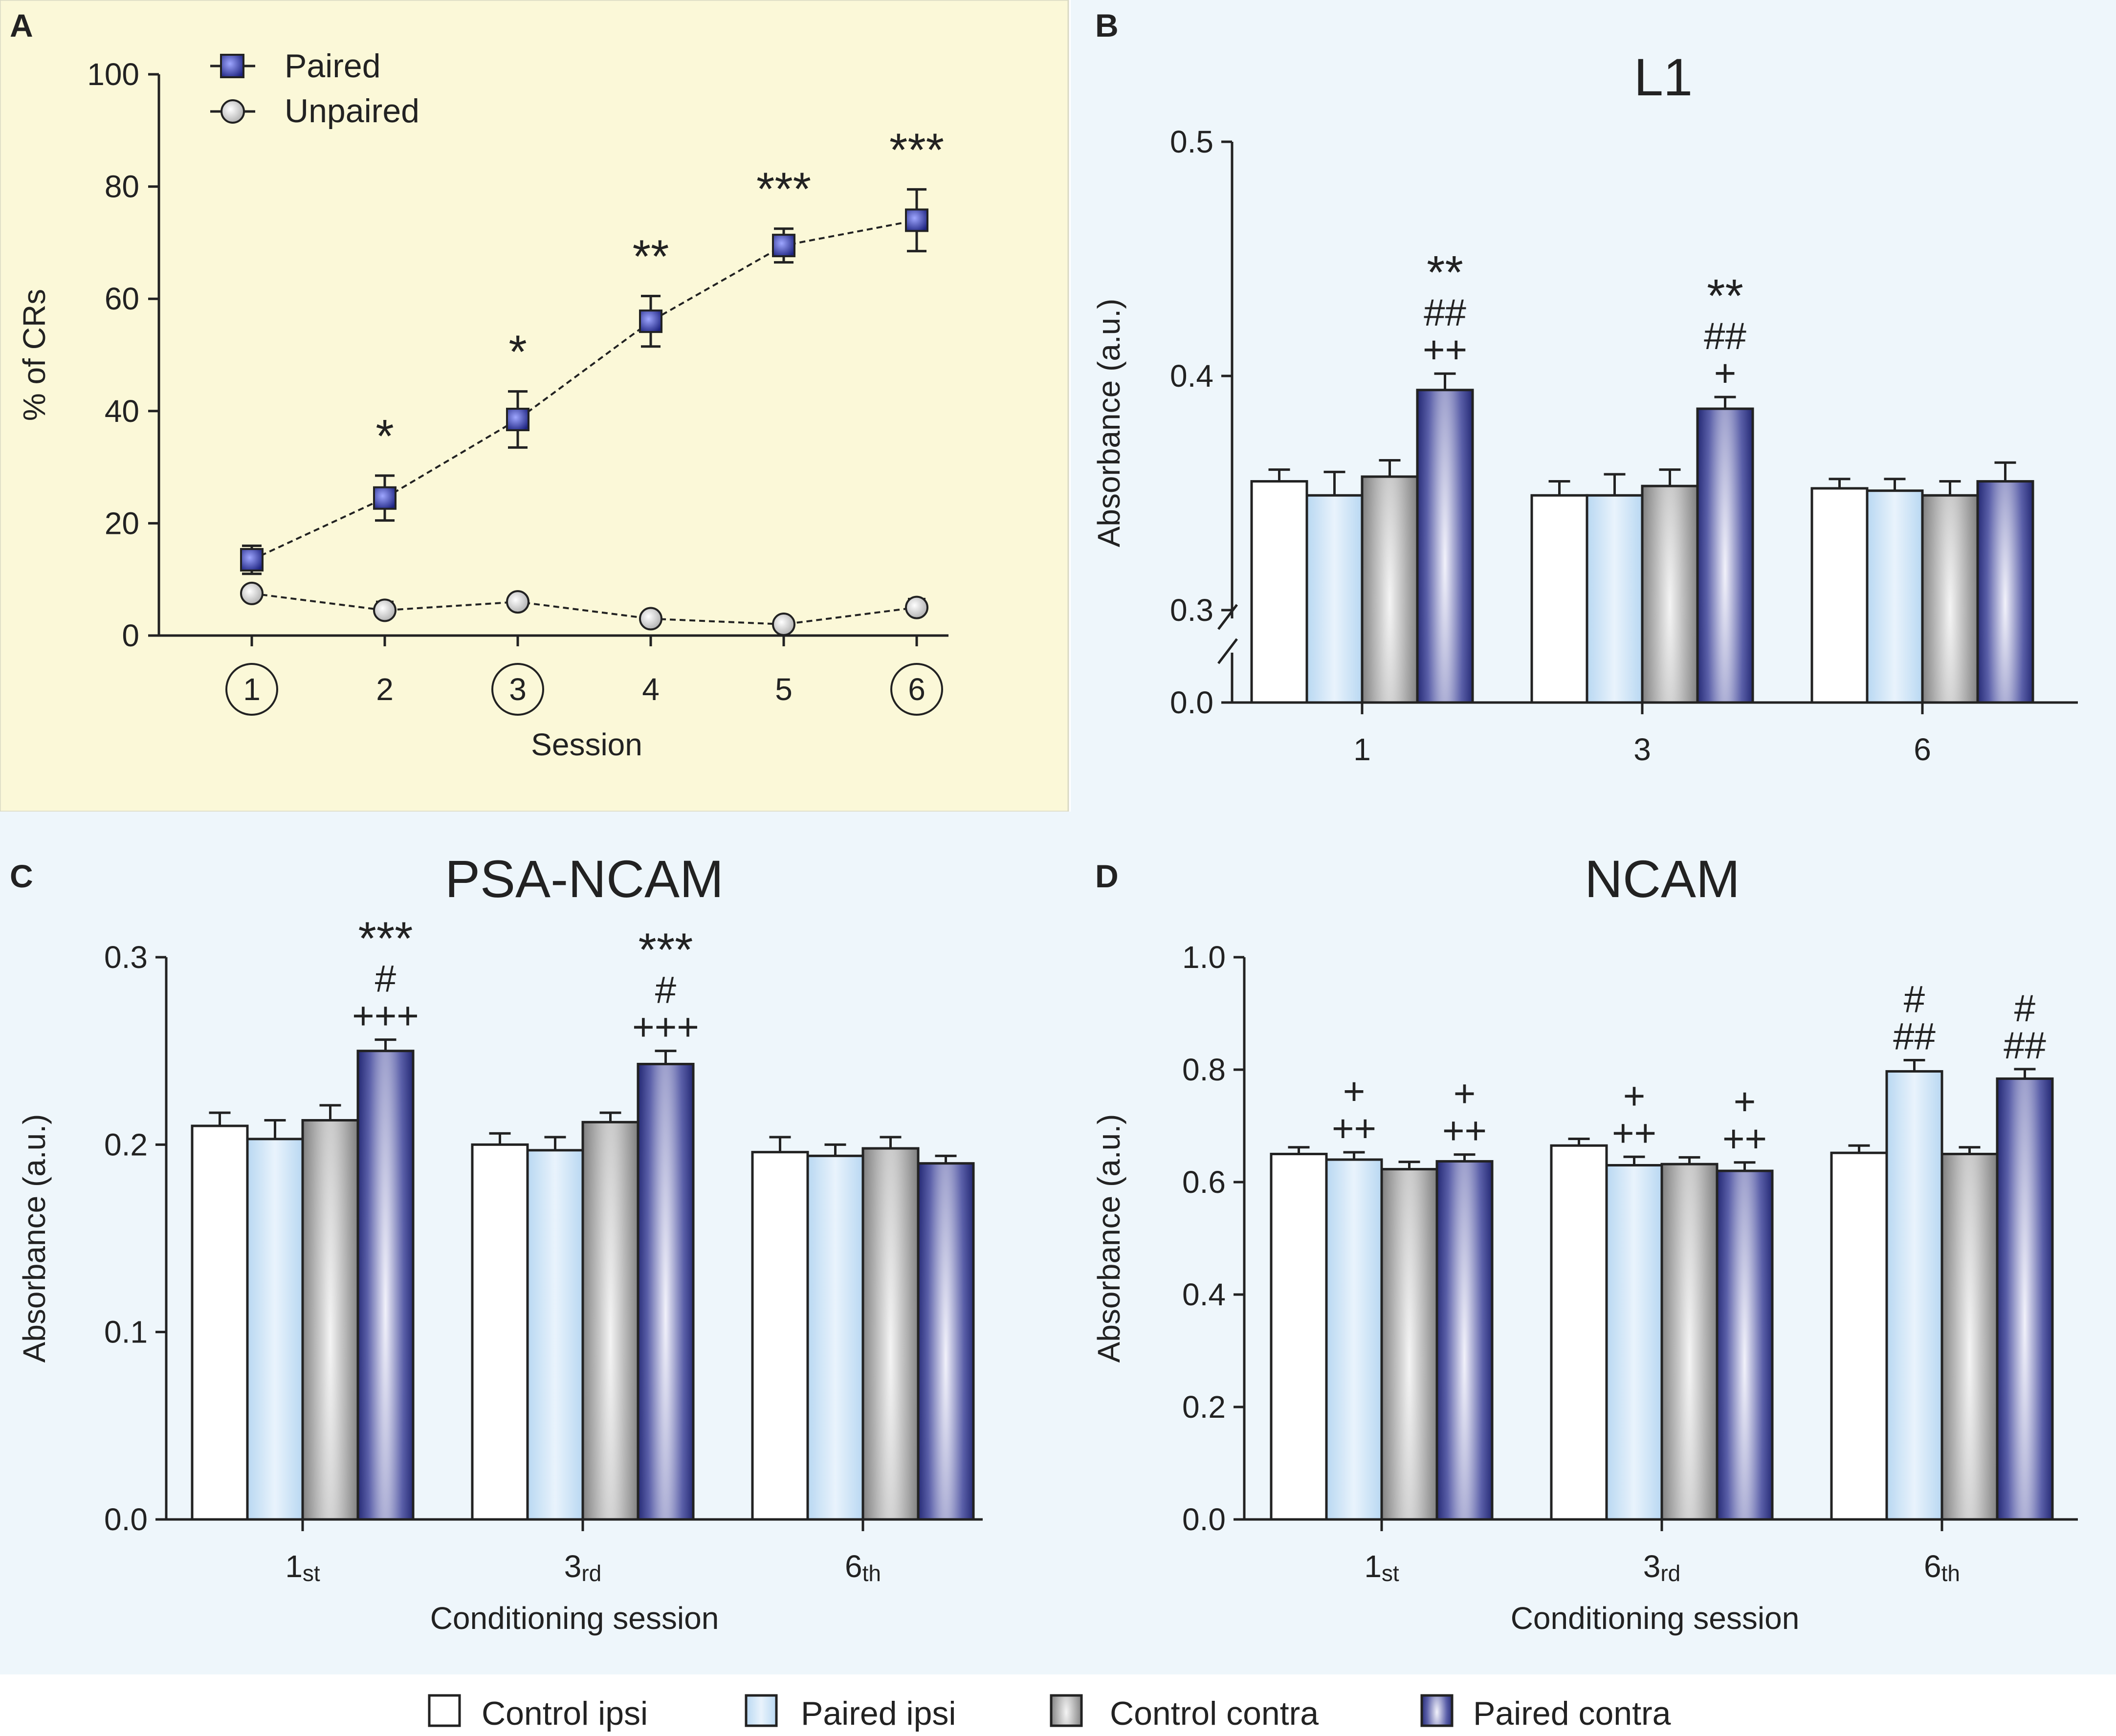 The image size is (2116, 1736). Describe the element at coordinates (333, 66) in the screenshot. I see `legend-paired-label: Paired` at that location.